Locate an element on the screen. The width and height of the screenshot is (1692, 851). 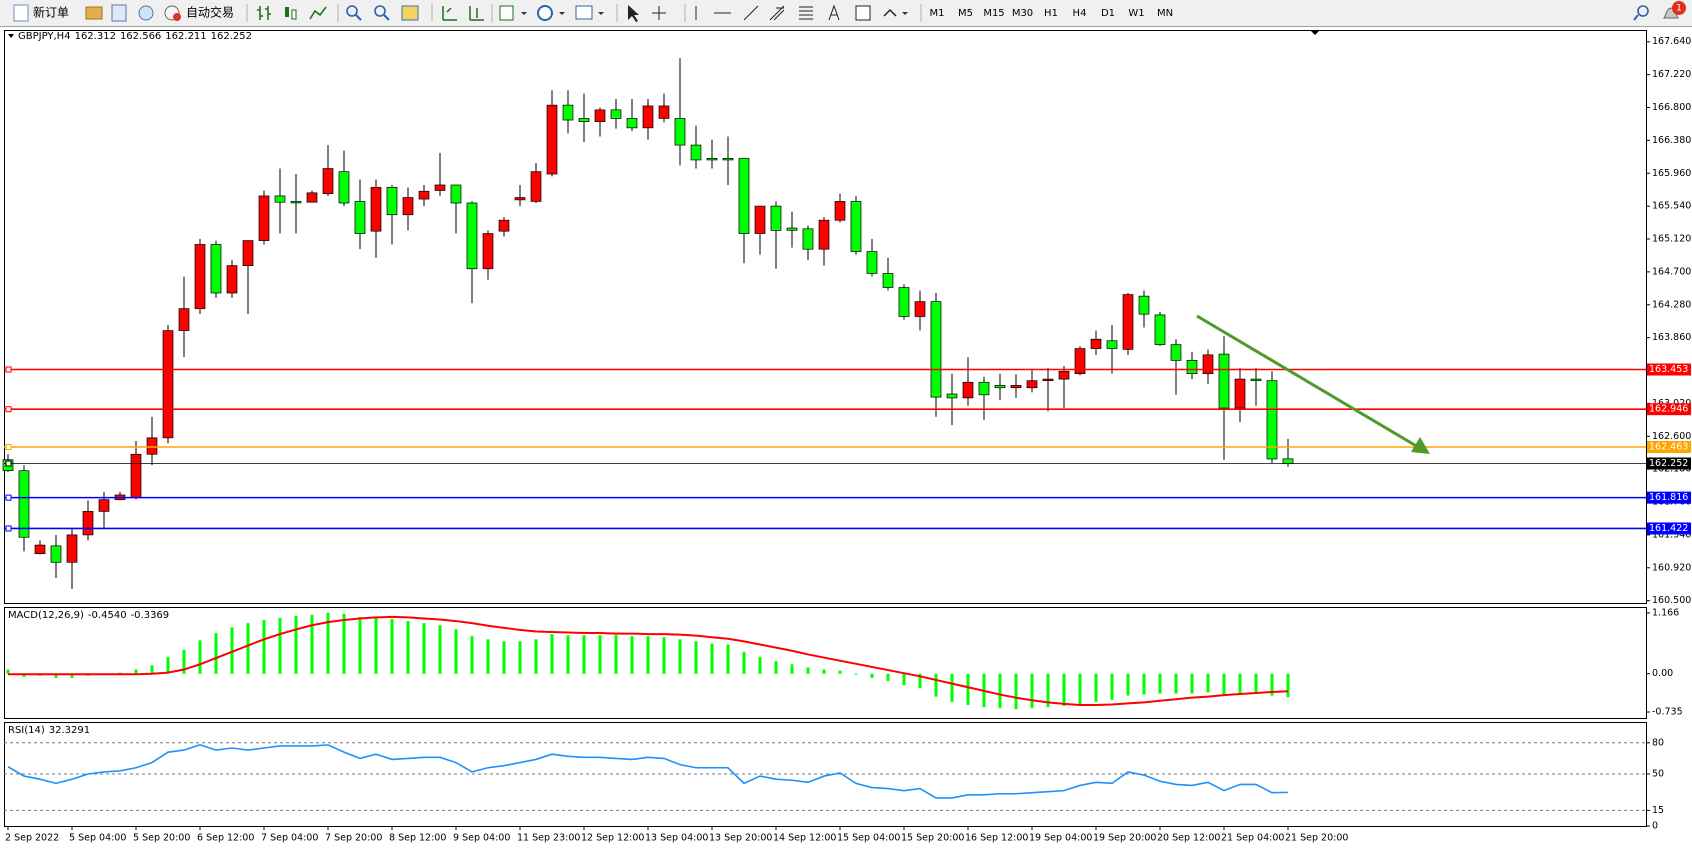
icon-folder is located at coordinates (94, 13).